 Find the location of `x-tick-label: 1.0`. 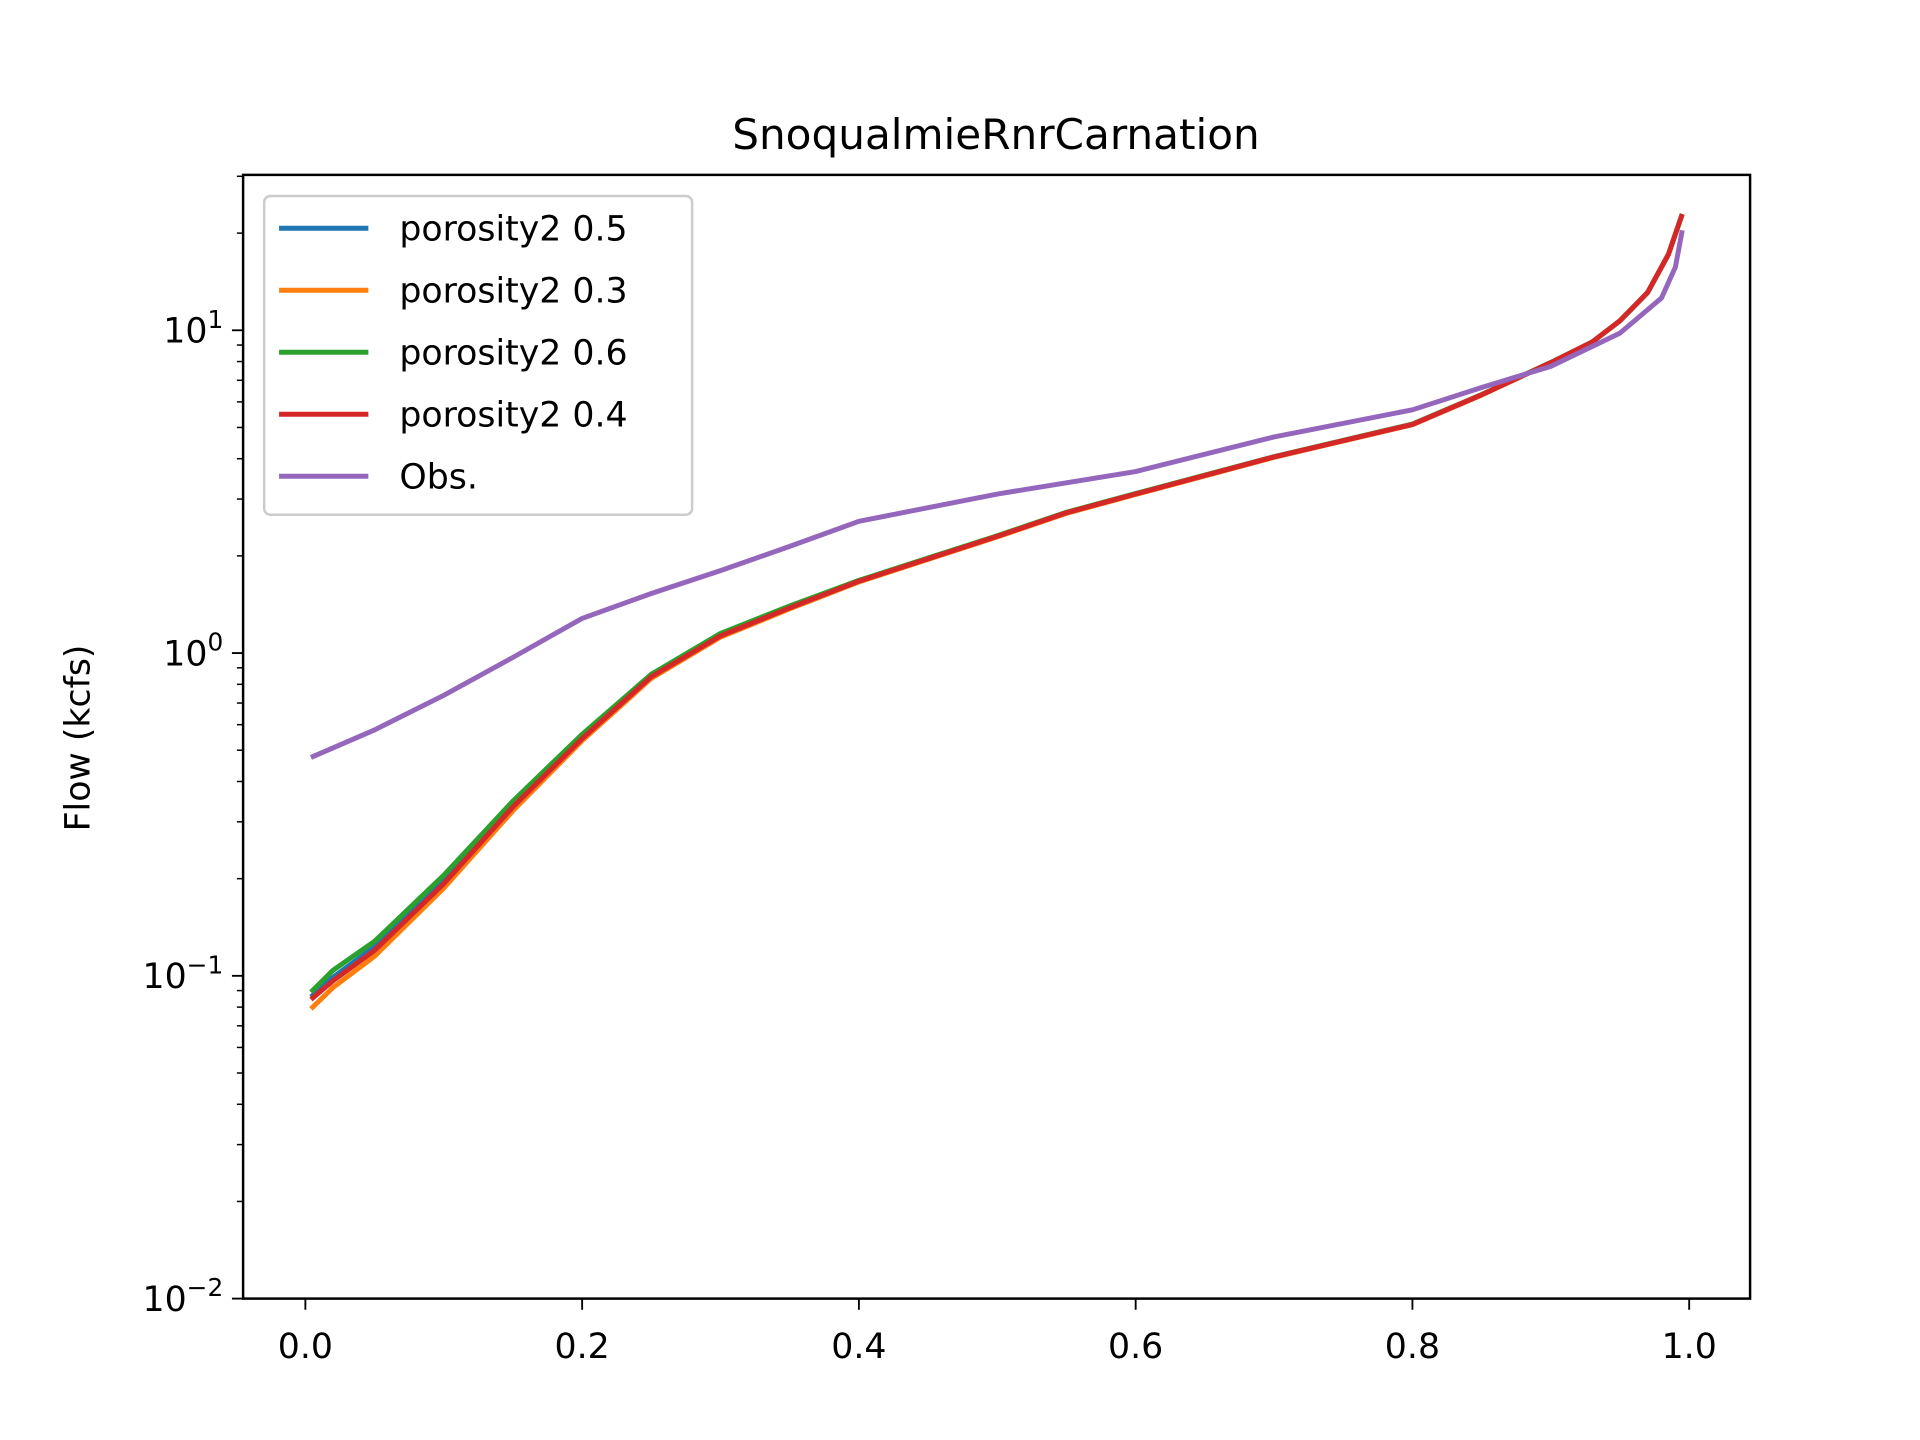

x-tick-label: 1.0 is located at coordinates (1689, 1347).